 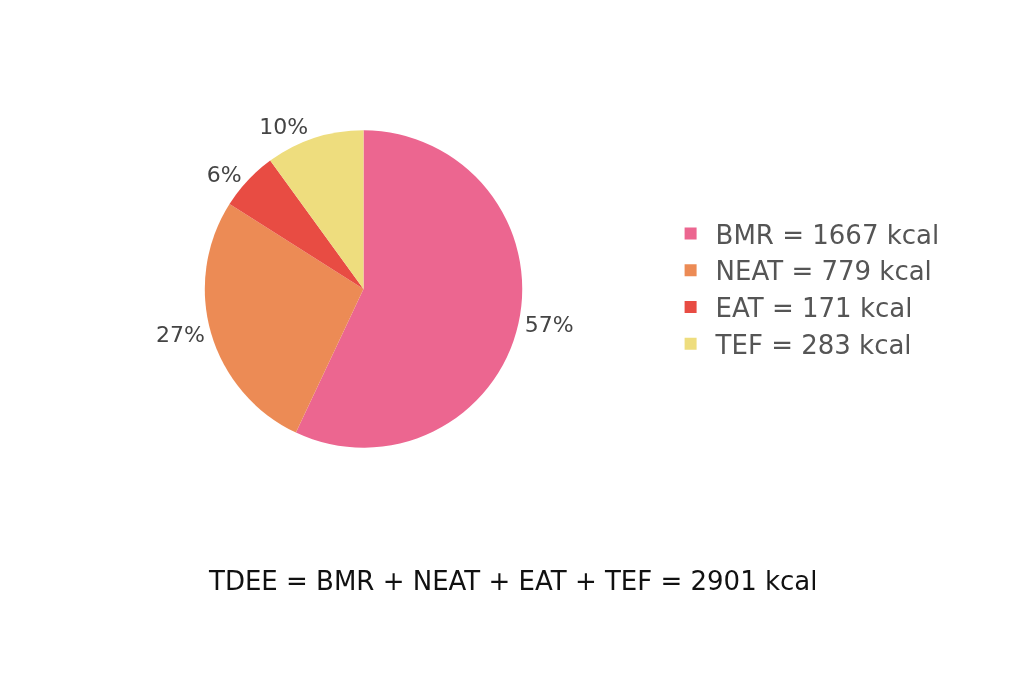 I want to click on data-label: 27%, so click(x=180, y=334).